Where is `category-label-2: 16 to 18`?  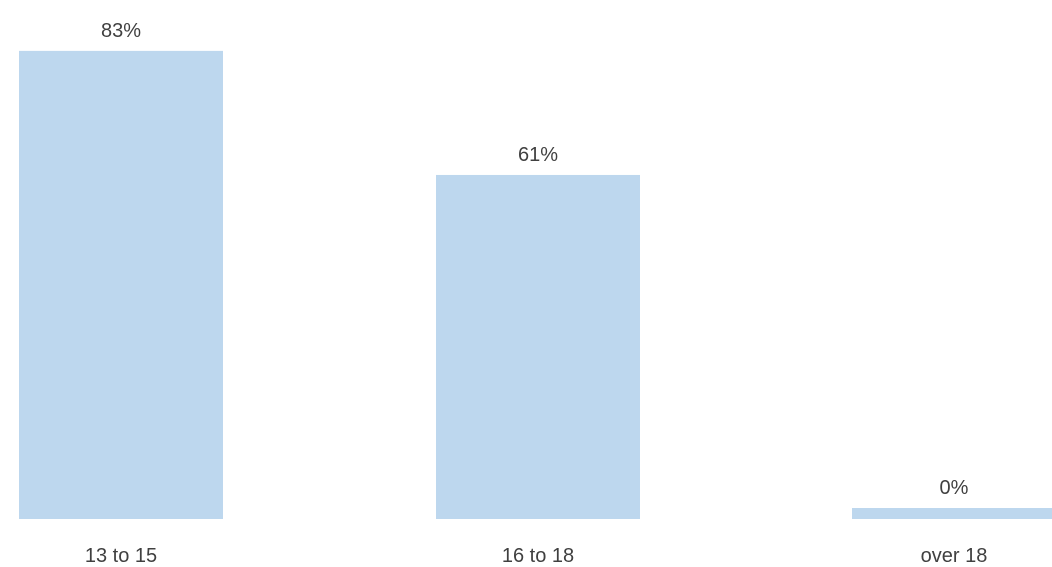
category-label-2: 16 to 18 is located at coordinates (538, 556).